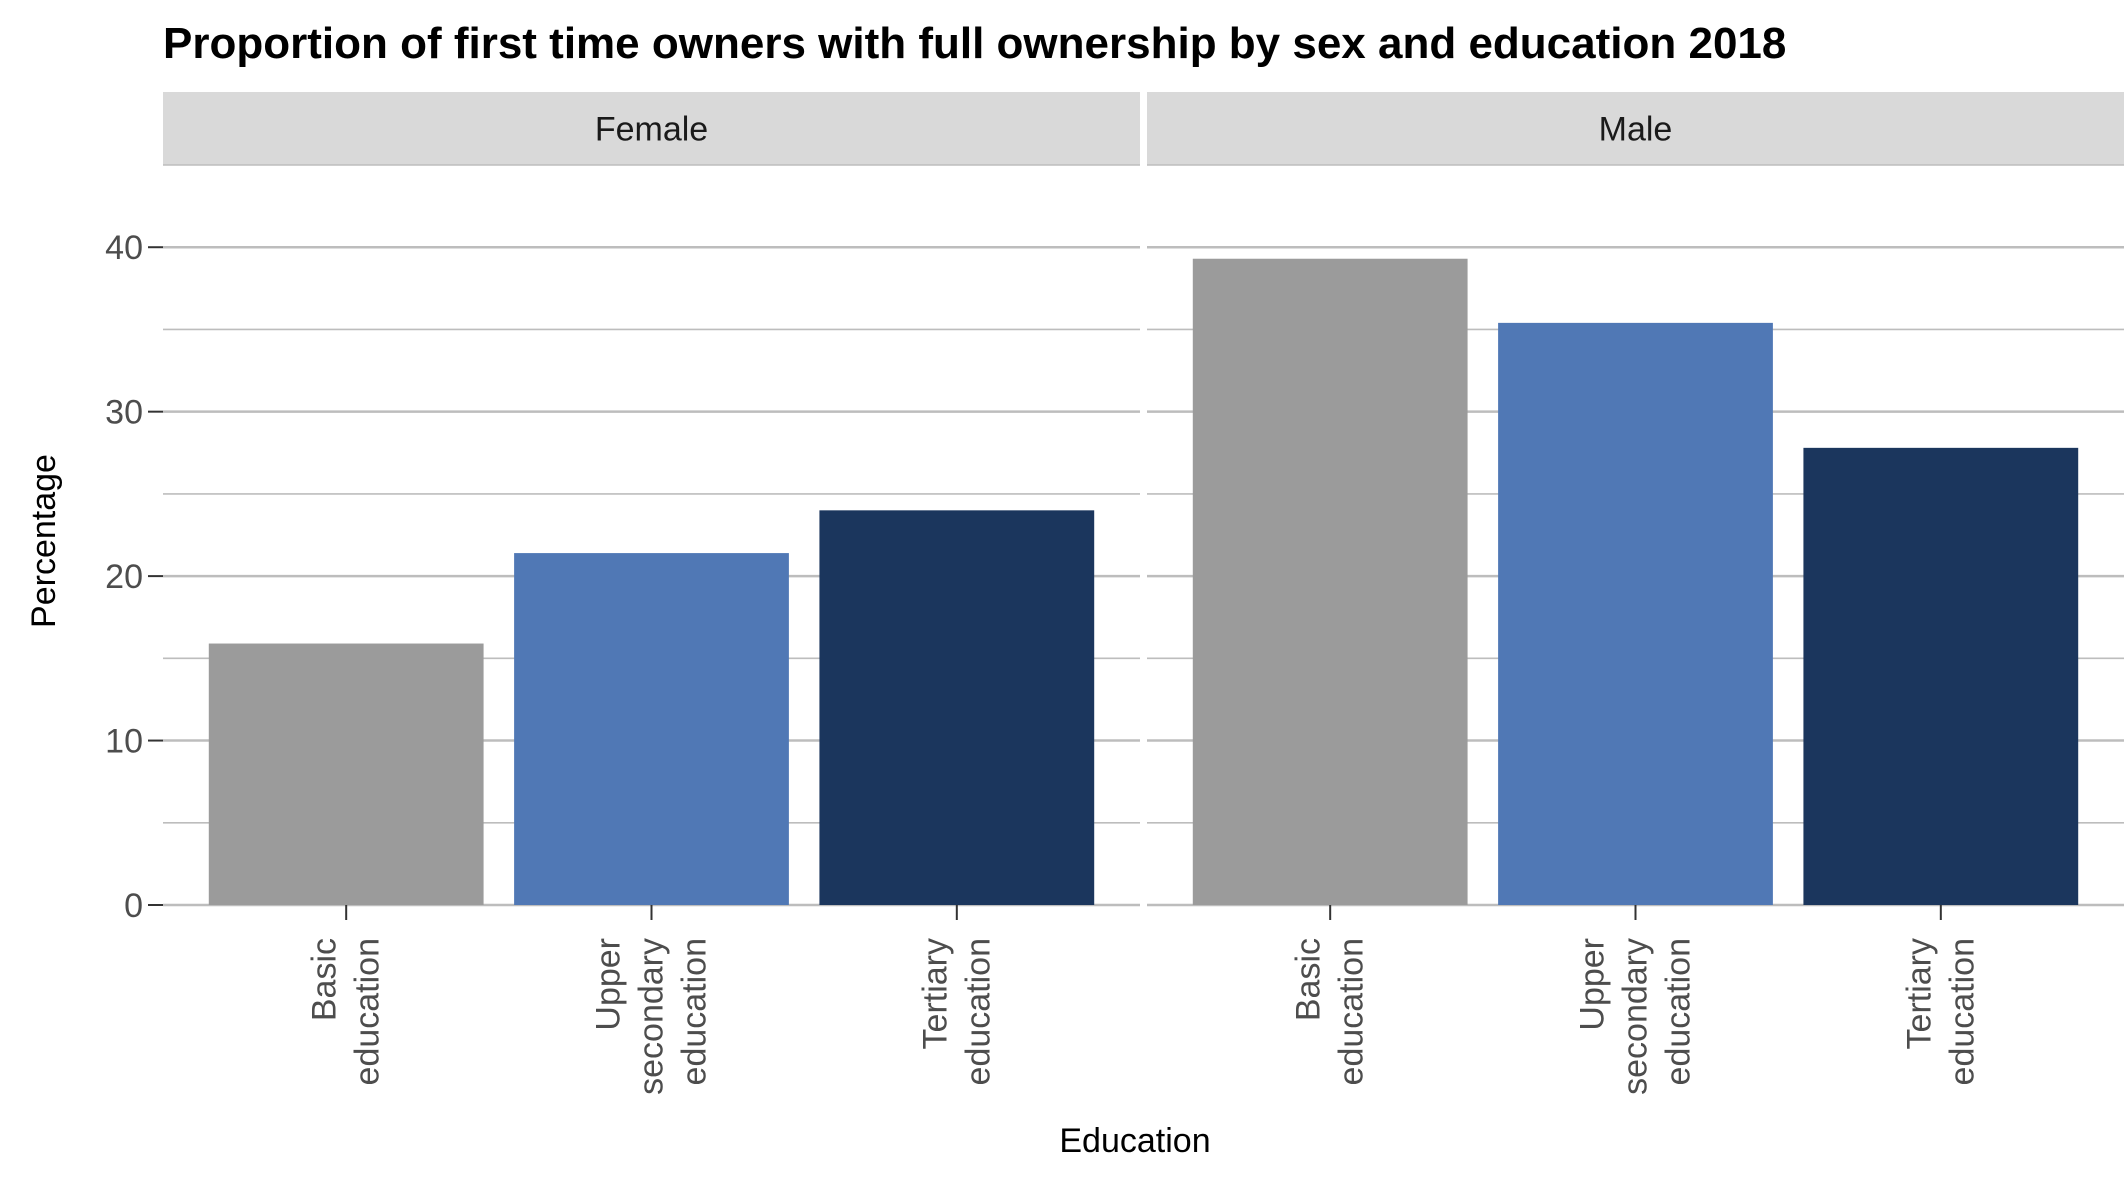 The height and width of the screenshot is (1186, 2125). Describe the element at coordinates (124, 248) in the screenshot. I see `y-tick-label: 40` at that location.